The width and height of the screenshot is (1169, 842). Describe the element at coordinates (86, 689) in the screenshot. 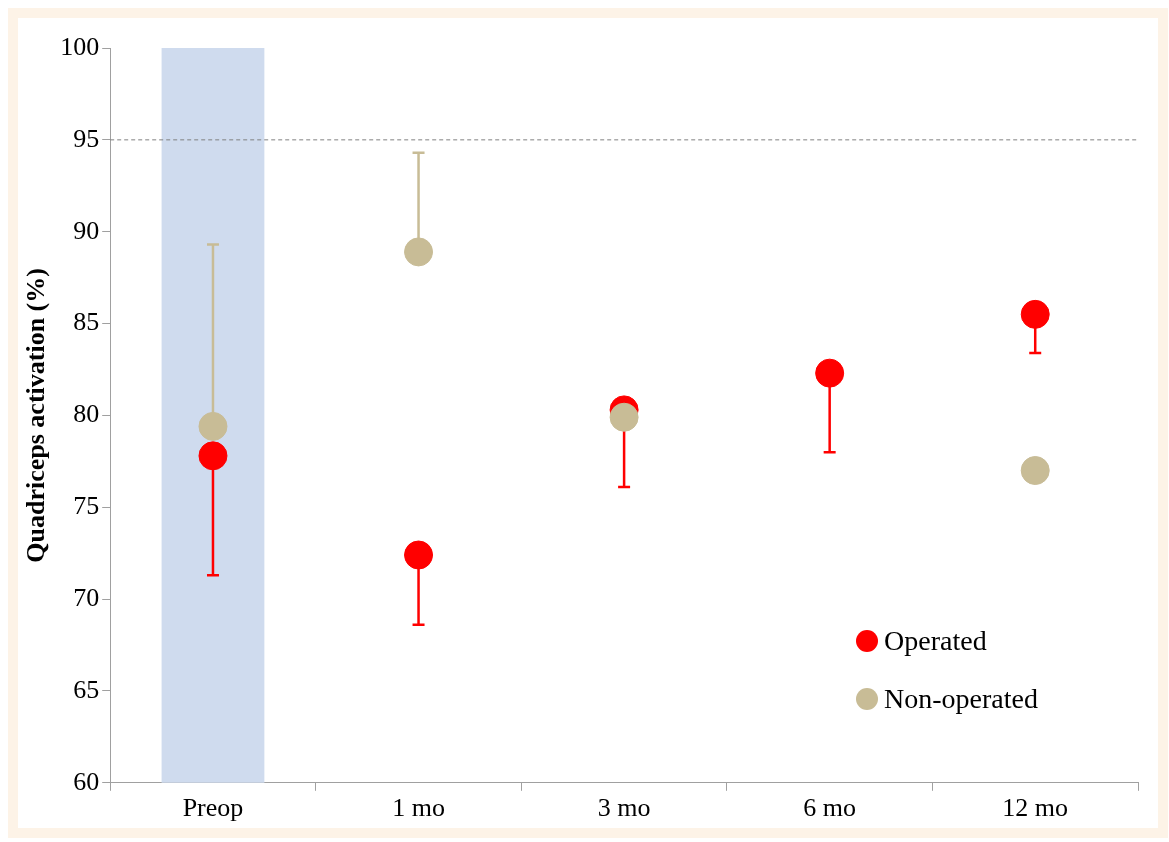

I see `y-tick-label: 65` at that location.